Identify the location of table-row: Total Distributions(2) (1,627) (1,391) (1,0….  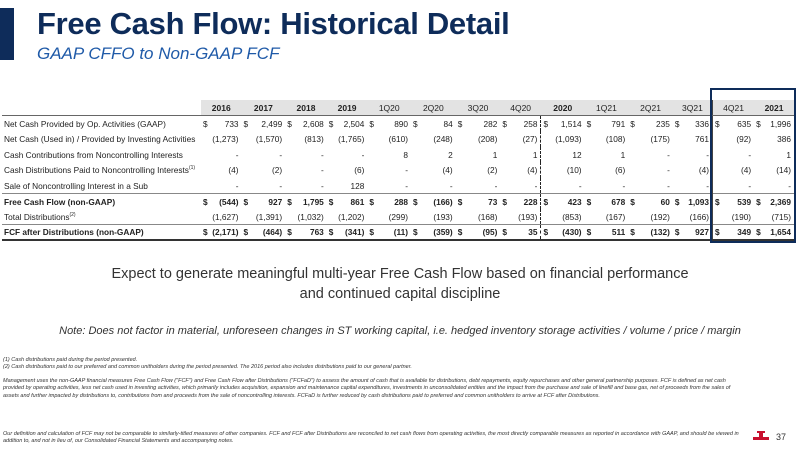
(398, 217).